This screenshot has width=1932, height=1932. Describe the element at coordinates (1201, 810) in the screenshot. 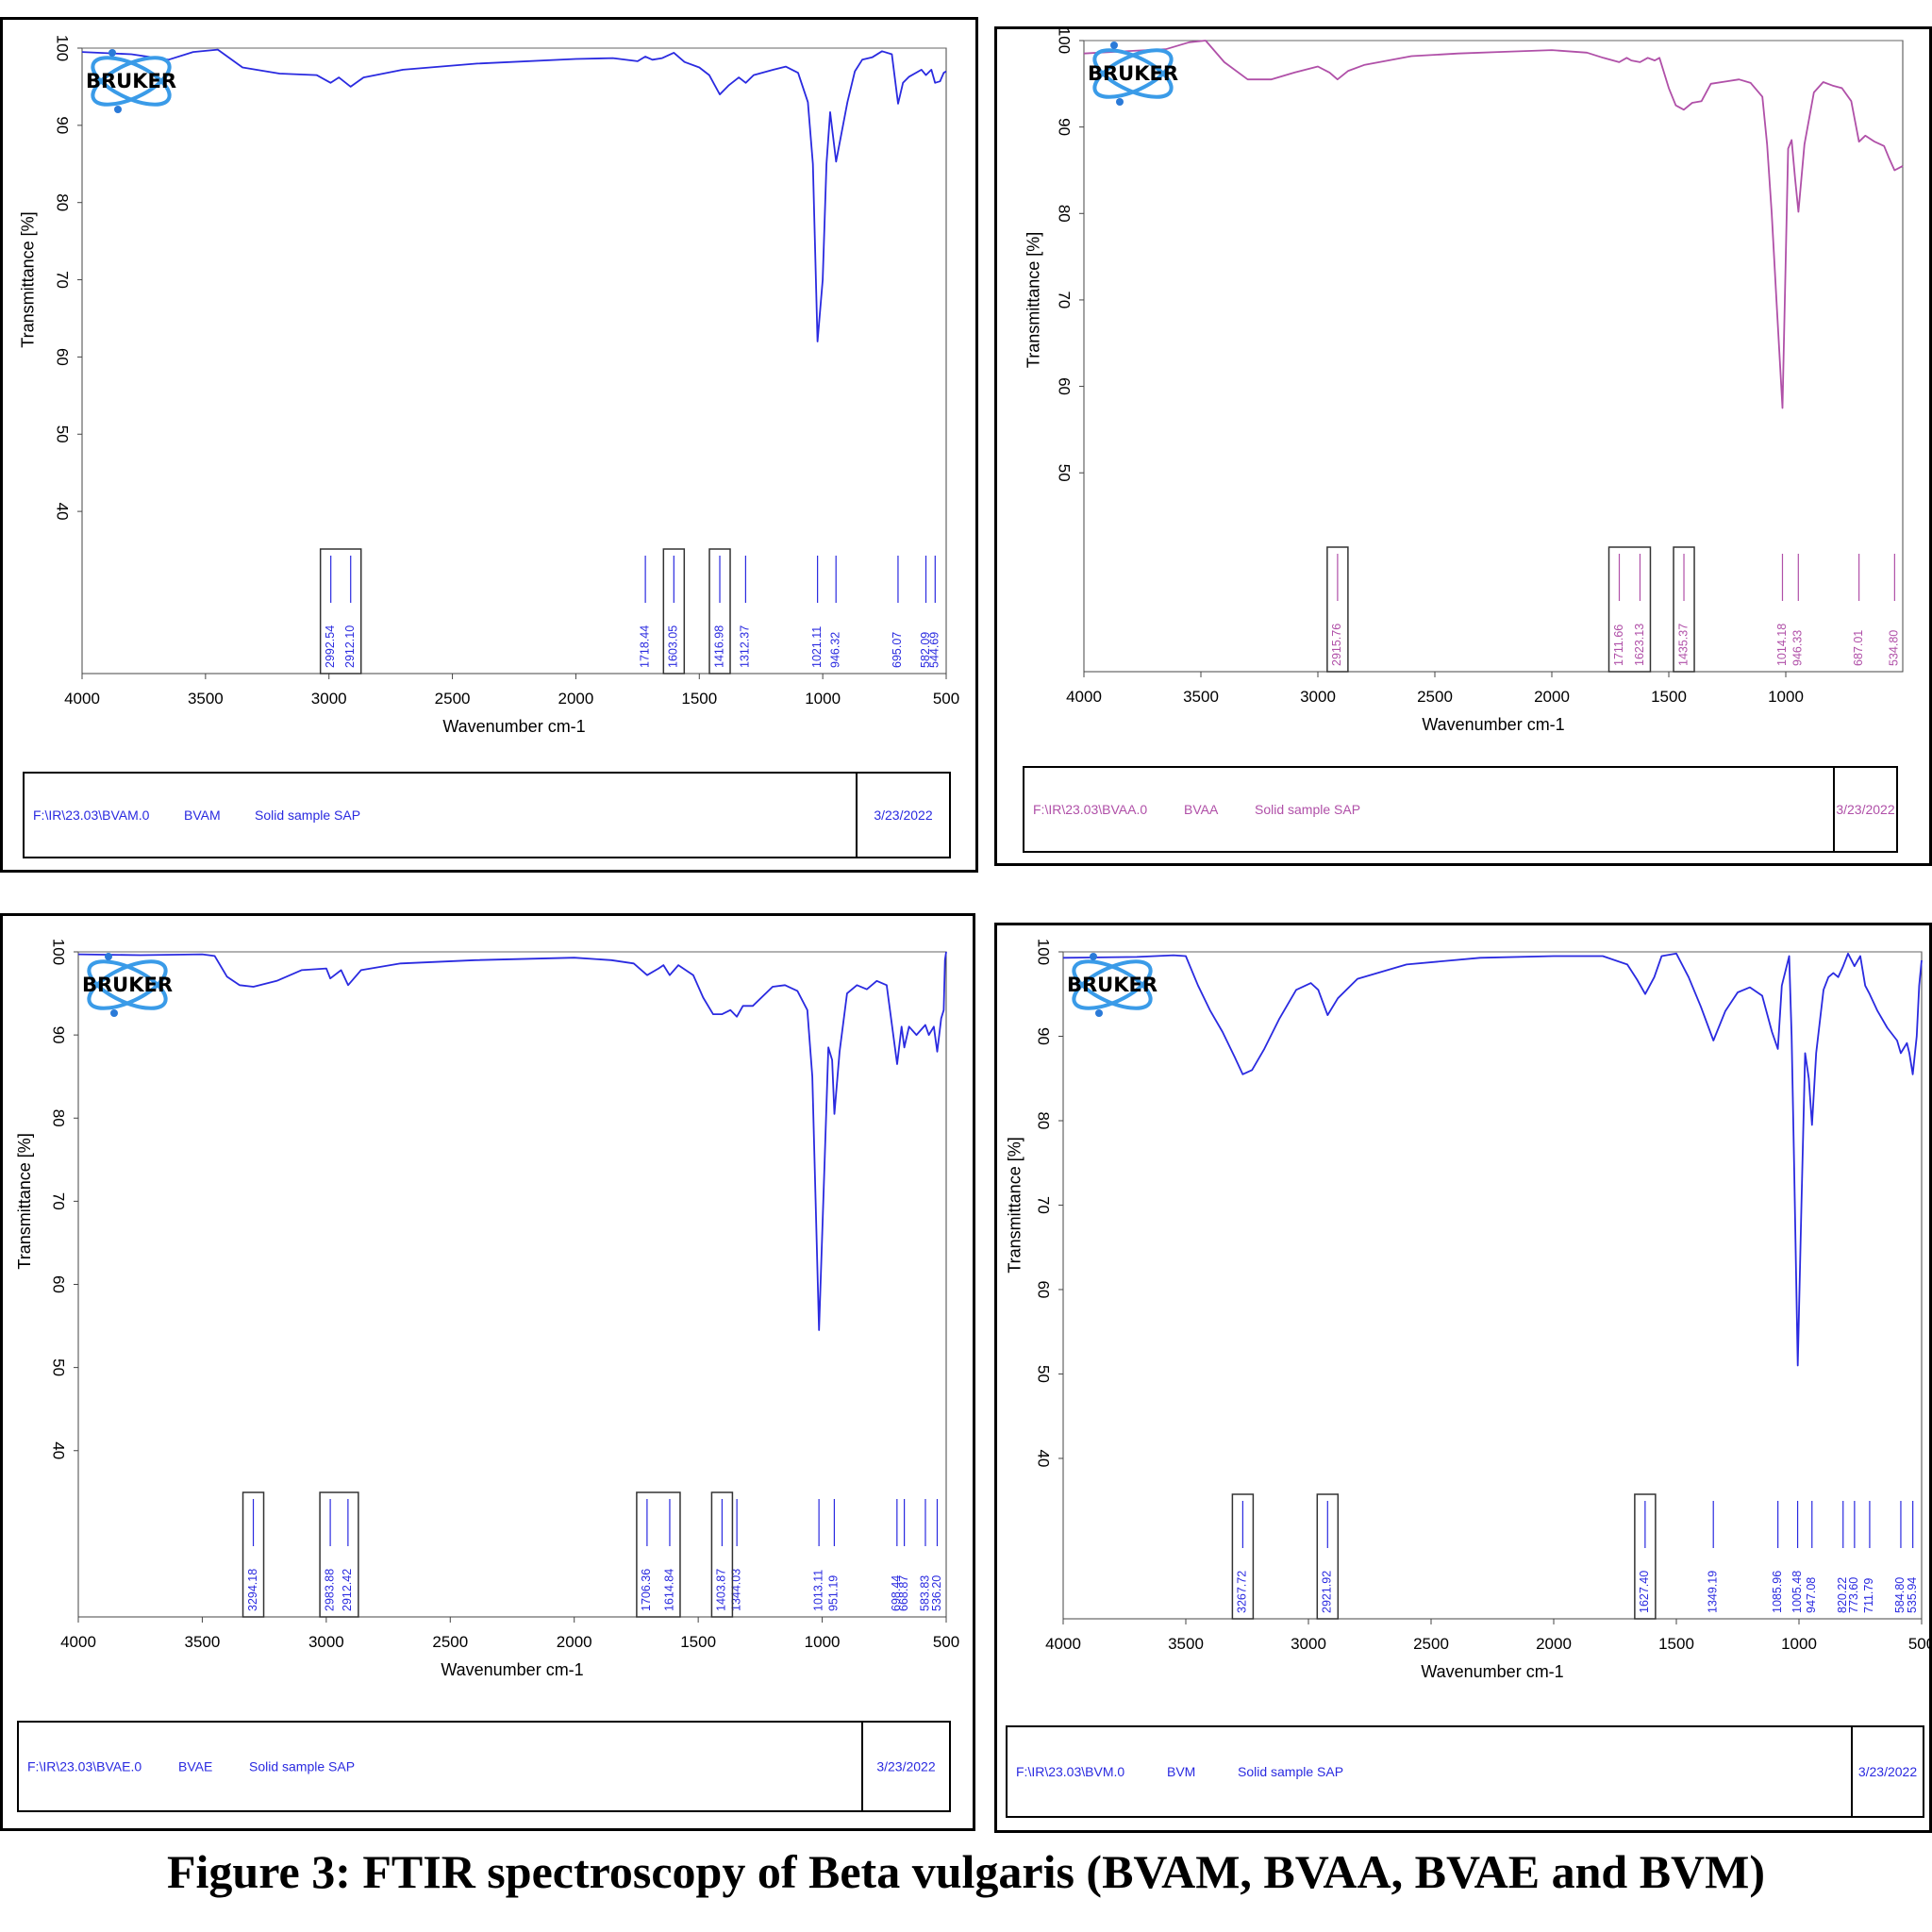

I see `footer-sample: BVAA` at that location.